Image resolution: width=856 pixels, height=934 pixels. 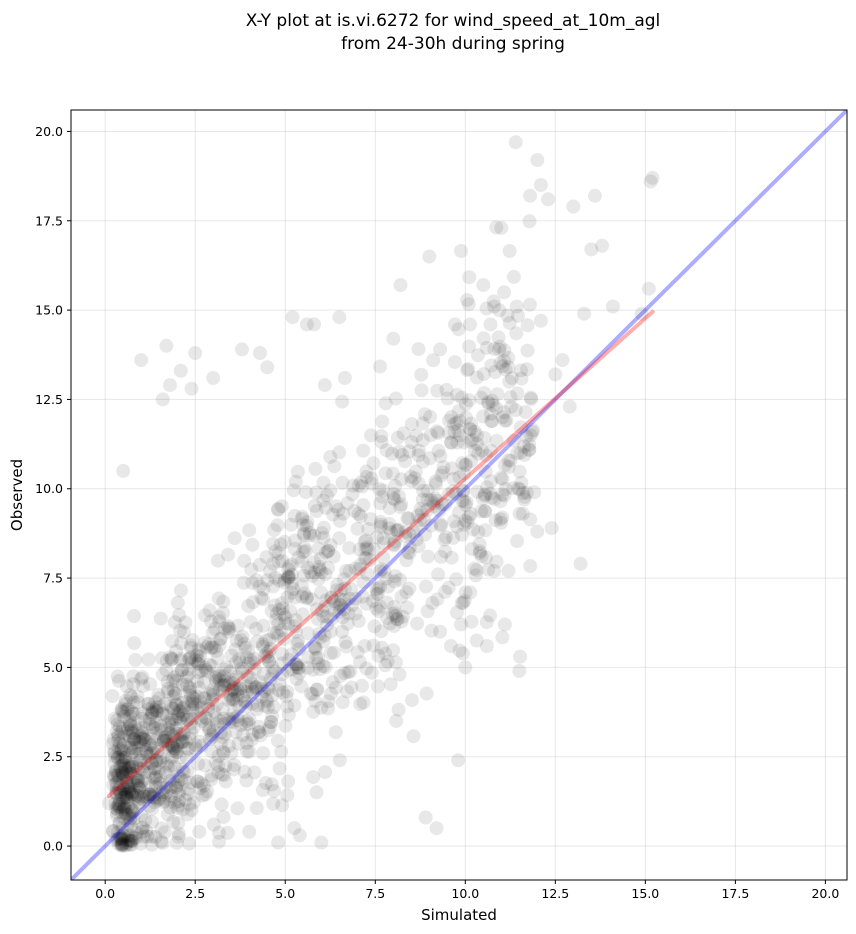 What do you see at coordinates (49, 399) in the screenshot?
I see `y-tick-label: 12.5` at bounding box center [49, 399].